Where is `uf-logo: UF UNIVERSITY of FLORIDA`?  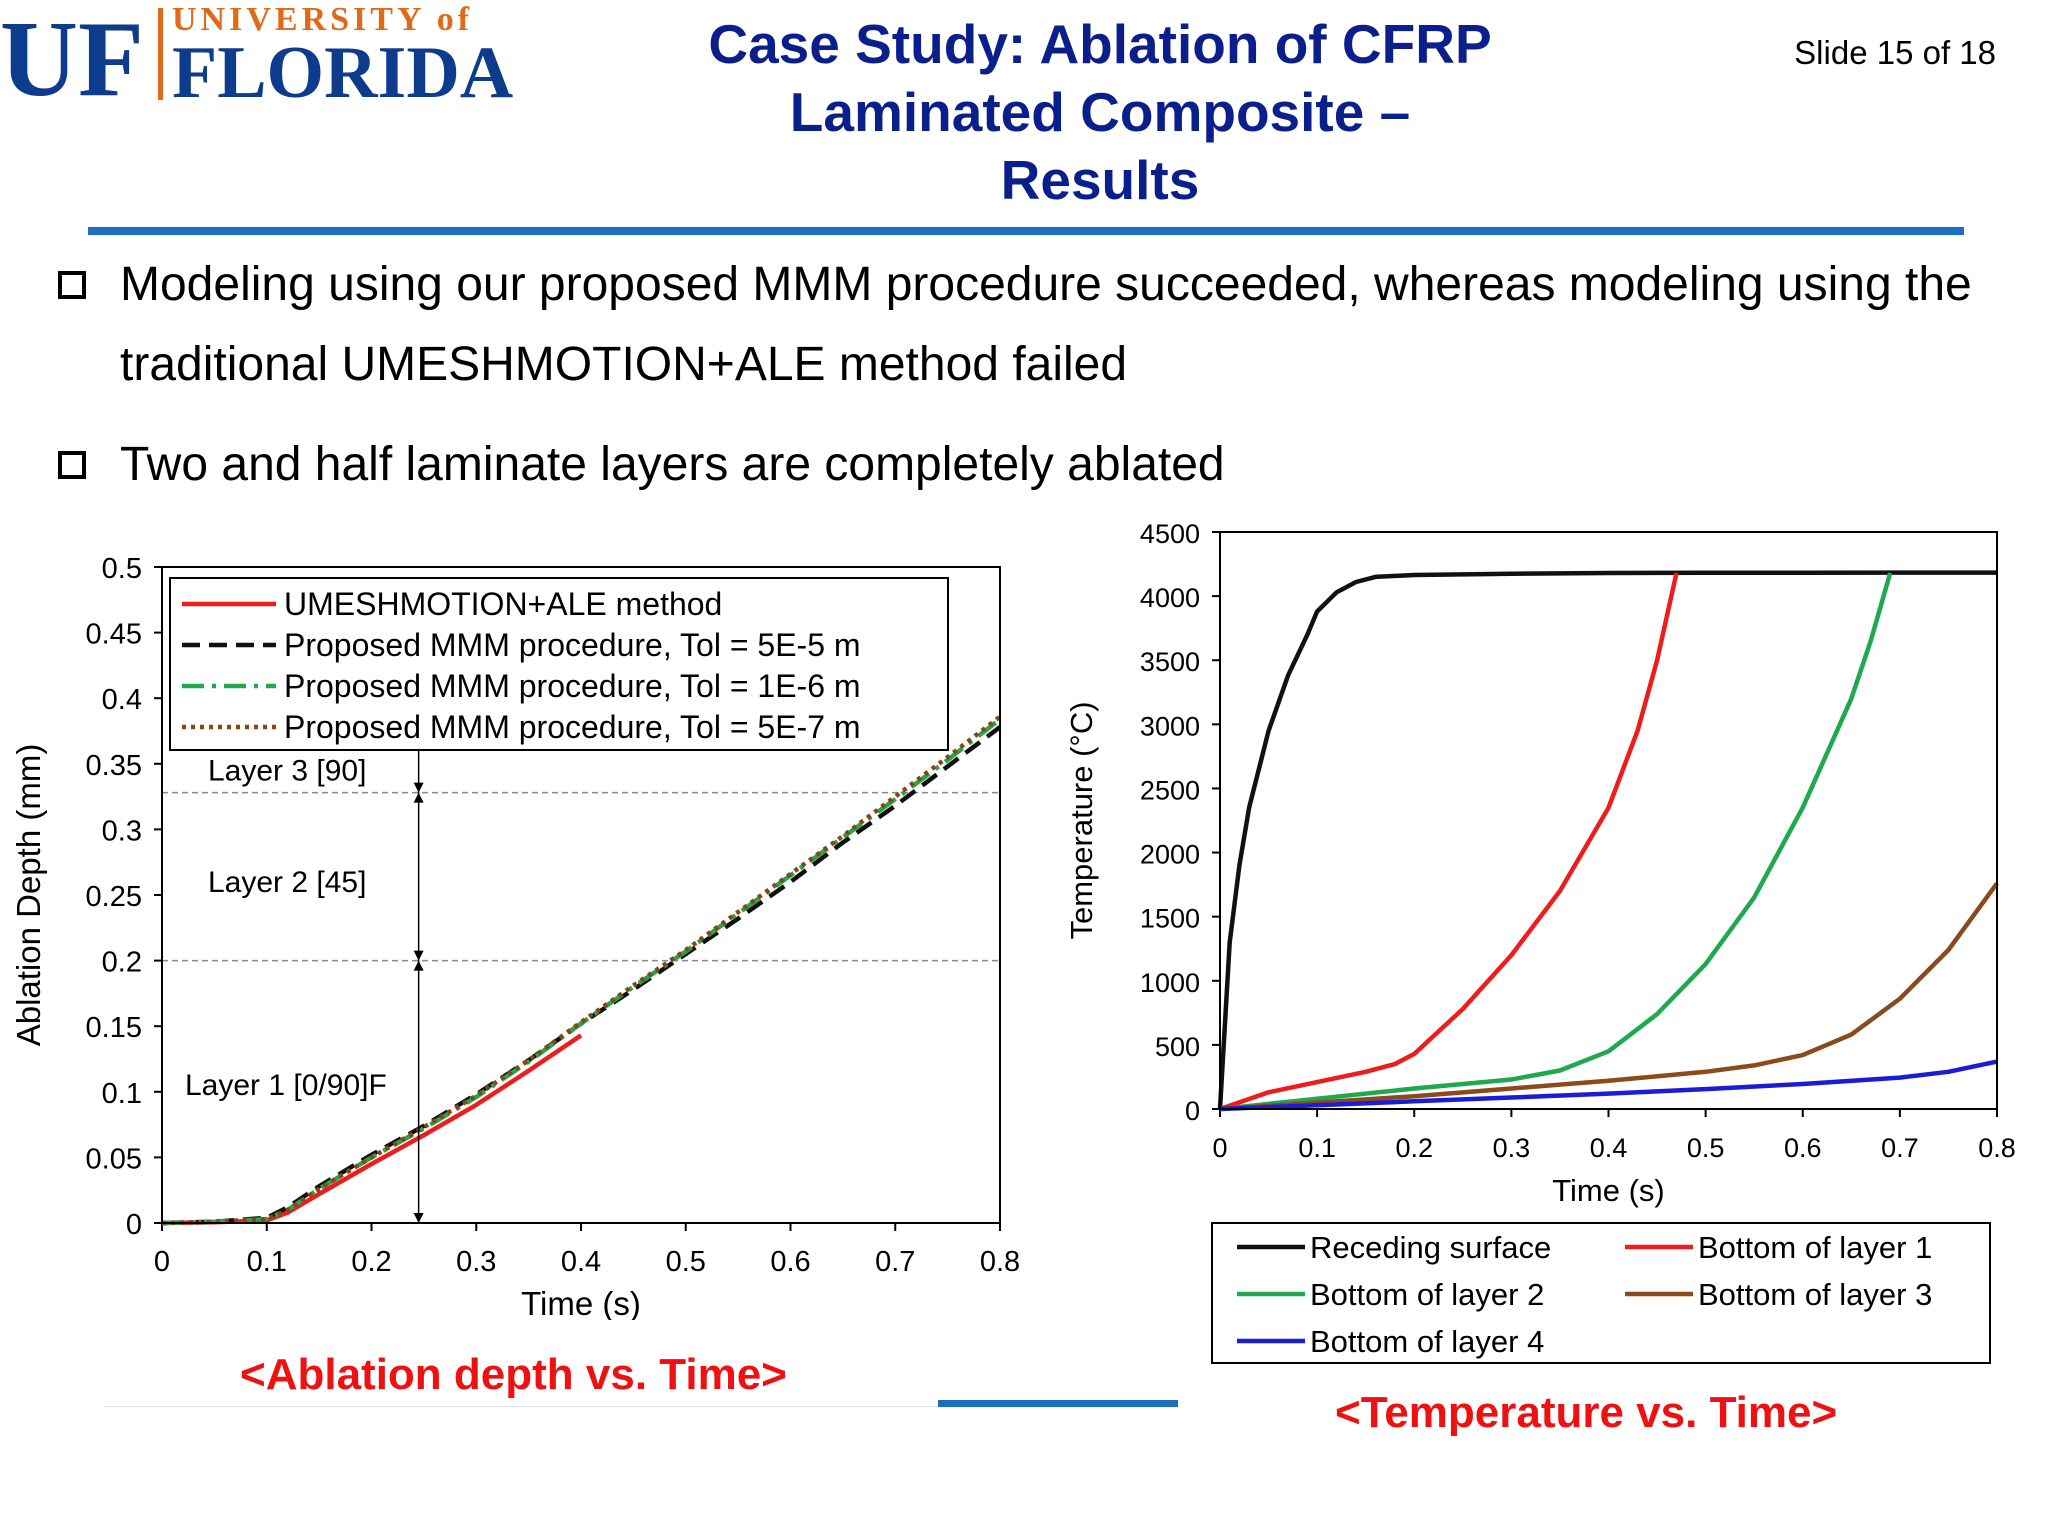 uf-logo: UF UNIVERSITY of FLORIDA is located at coordinates (256, 55).